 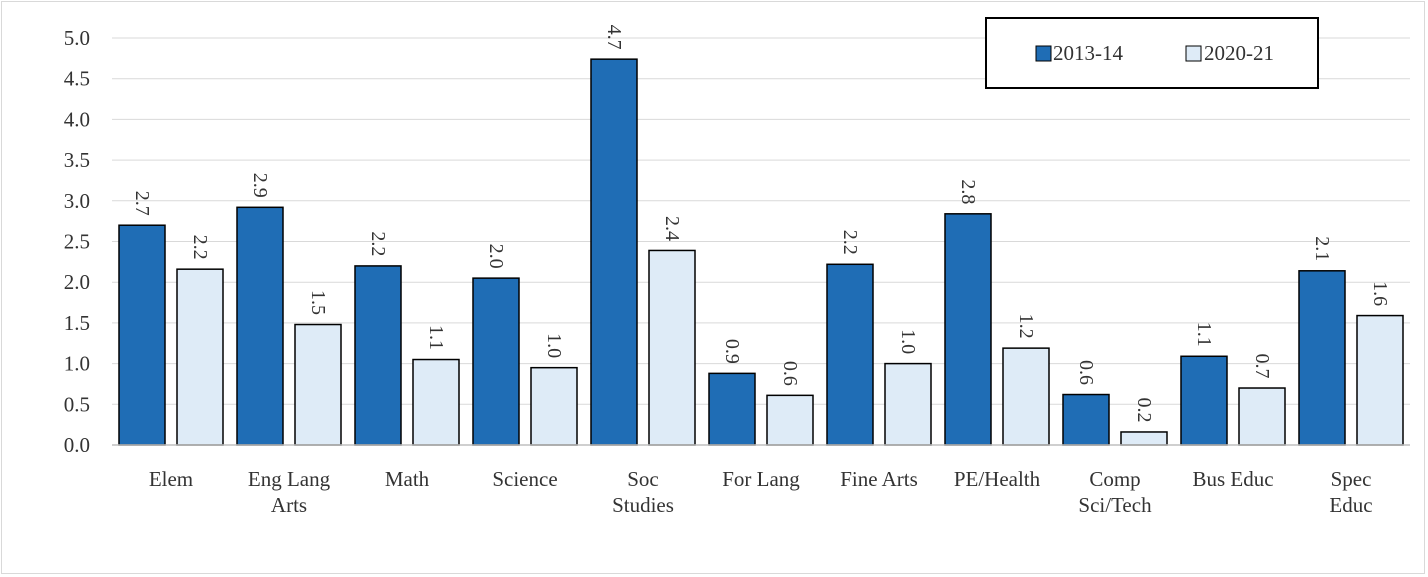 I want to click on x-category-label: Comp, so click(x=1114, y=479).